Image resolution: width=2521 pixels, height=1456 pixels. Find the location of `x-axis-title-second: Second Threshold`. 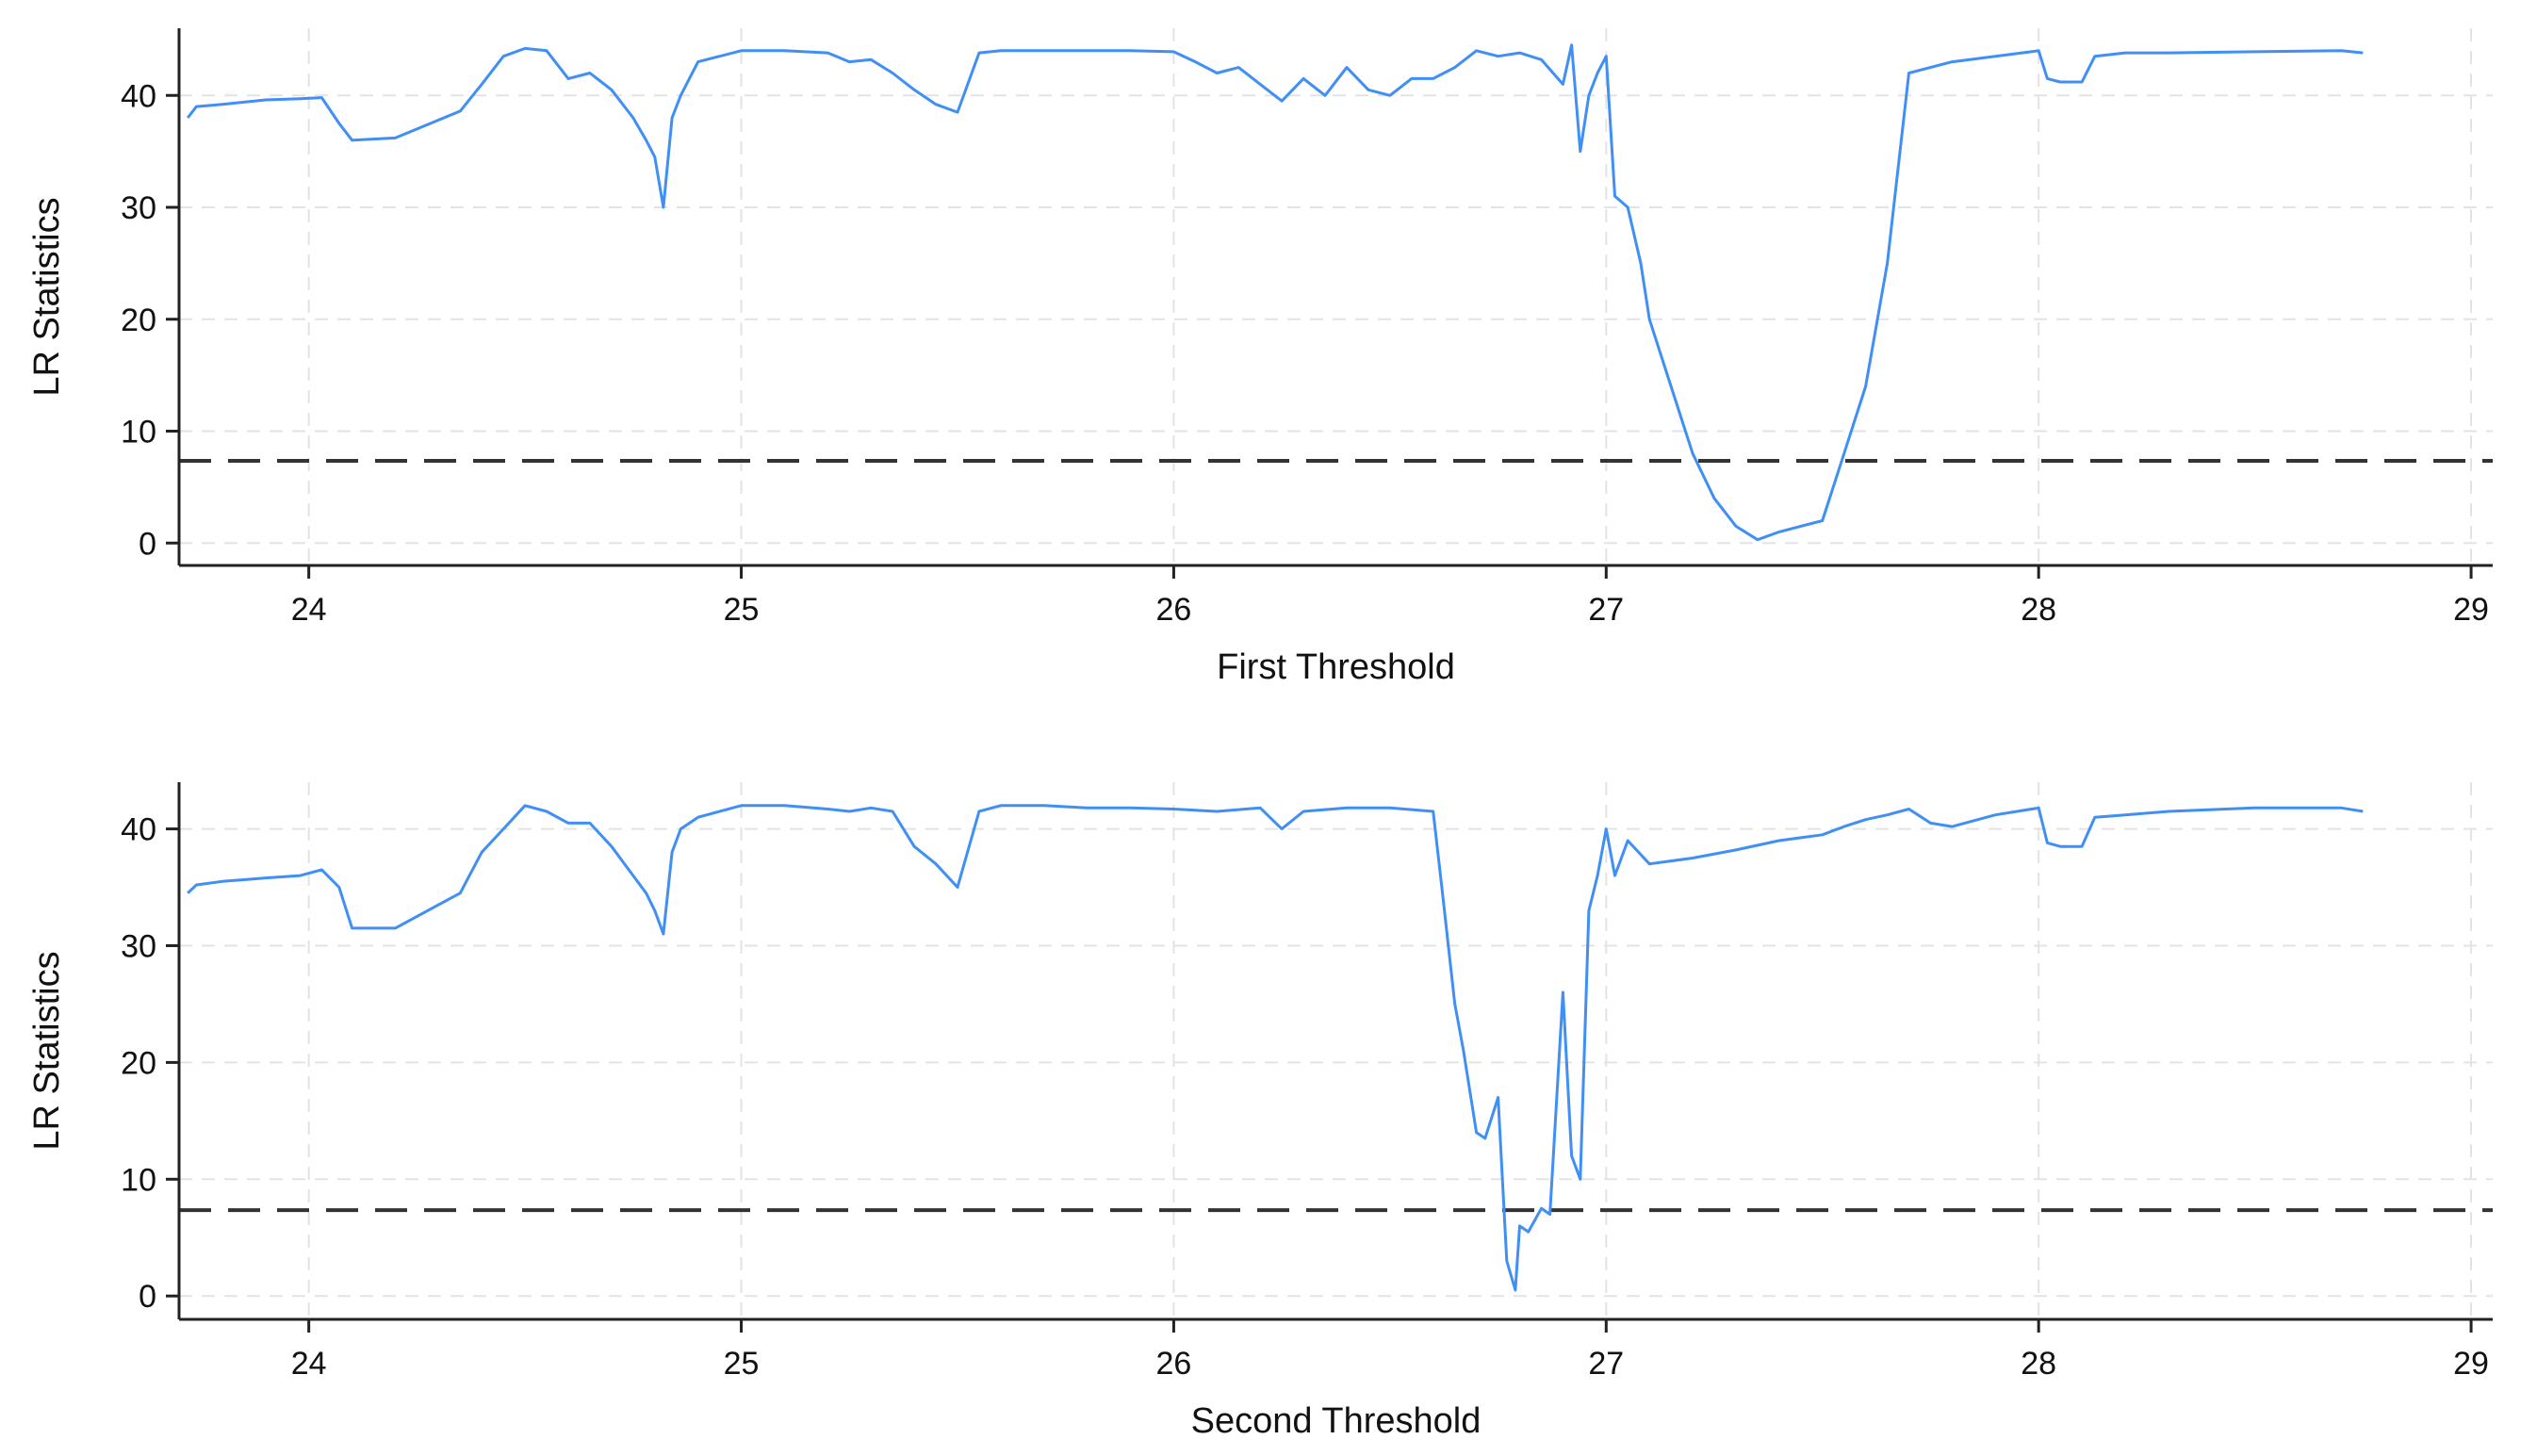

x-axis-title-second: Second Threshold is located at coordinates (1336, 1421).